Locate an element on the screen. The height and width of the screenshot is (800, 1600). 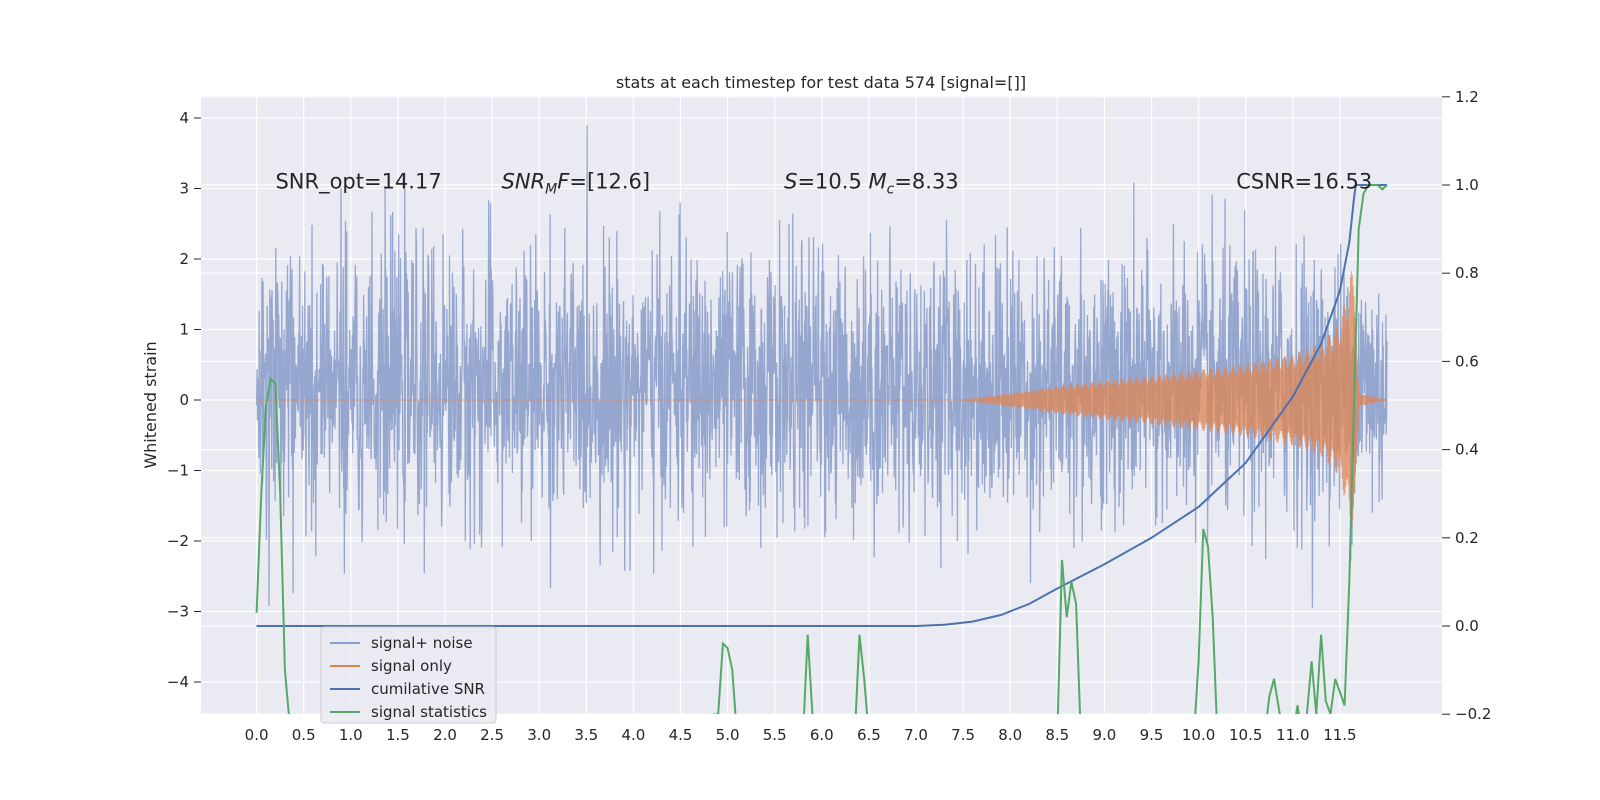
x-tick-label: 7.0 is located at coordinates (916, 735).